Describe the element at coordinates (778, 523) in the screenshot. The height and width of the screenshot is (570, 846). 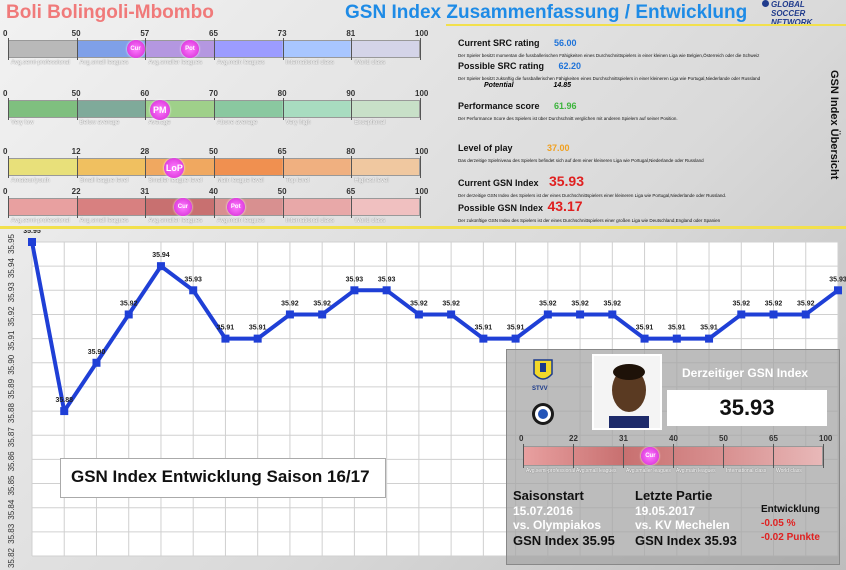
I see `development-percent: -0.05 %` at that location.